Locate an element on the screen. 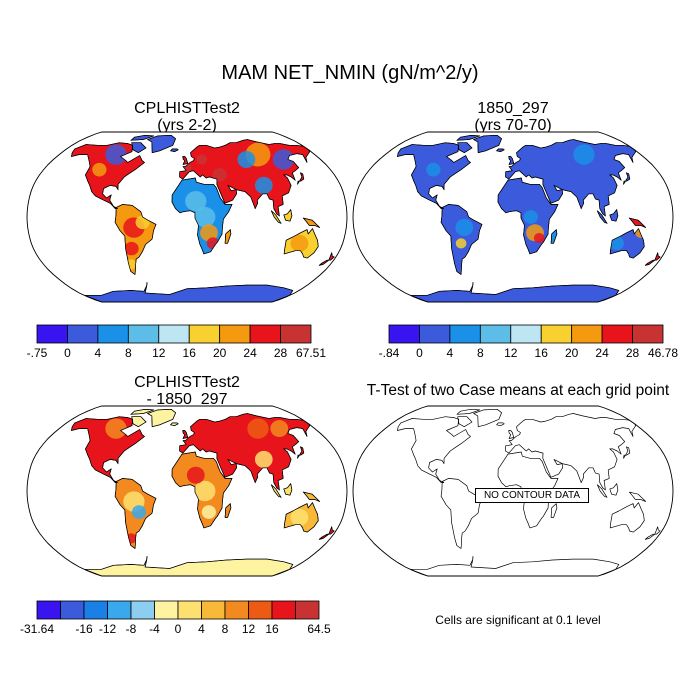 This screenshot has width=700, height=700. panel-3-title-line2: - 1850_297 is located at coordinates (187, 399).